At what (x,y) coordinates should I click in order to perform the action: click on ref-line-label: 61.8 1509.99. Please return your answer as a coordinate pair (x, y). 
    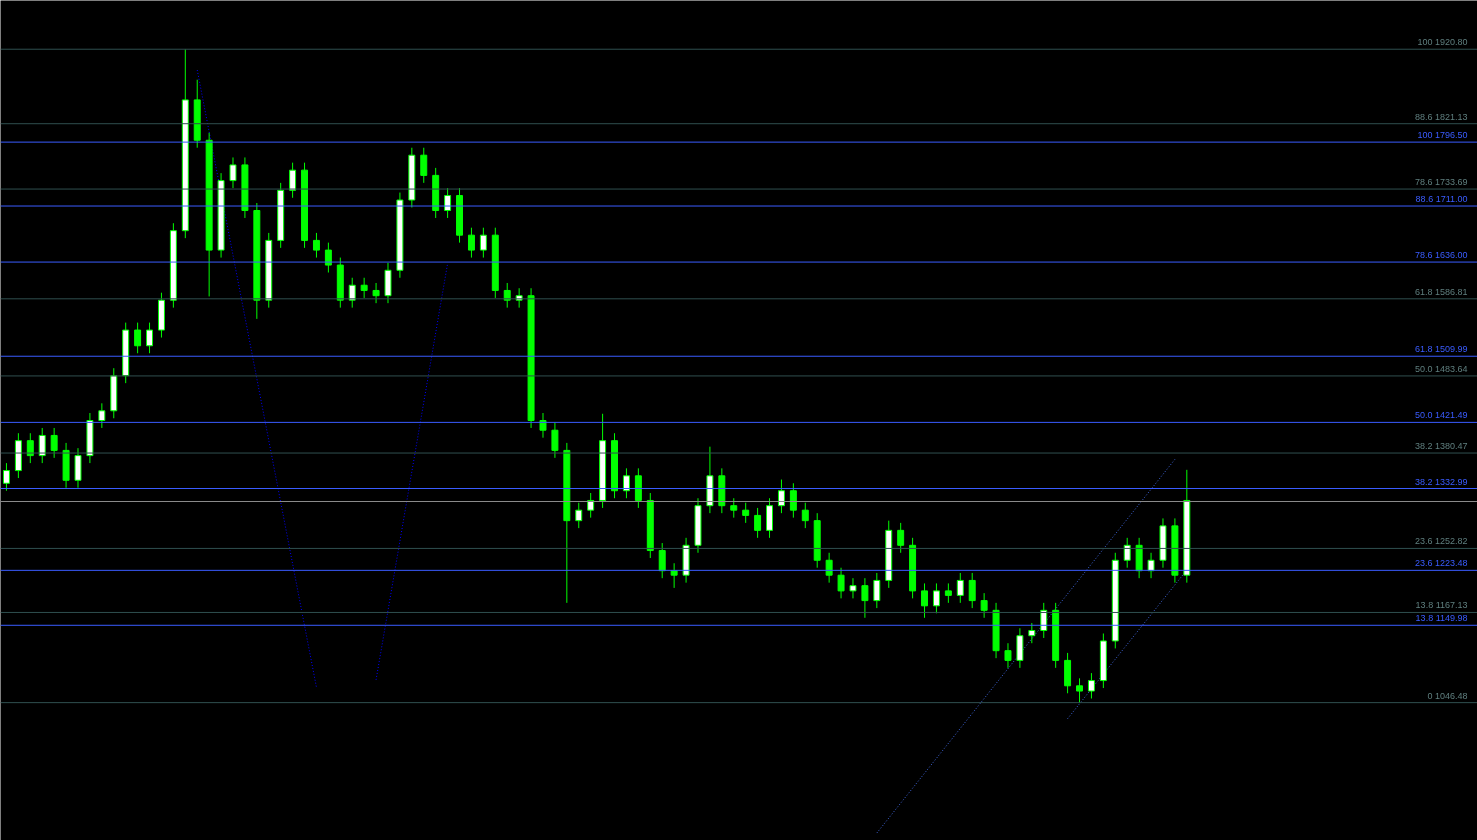
    Looking at the image, I should click on (1441, 349).